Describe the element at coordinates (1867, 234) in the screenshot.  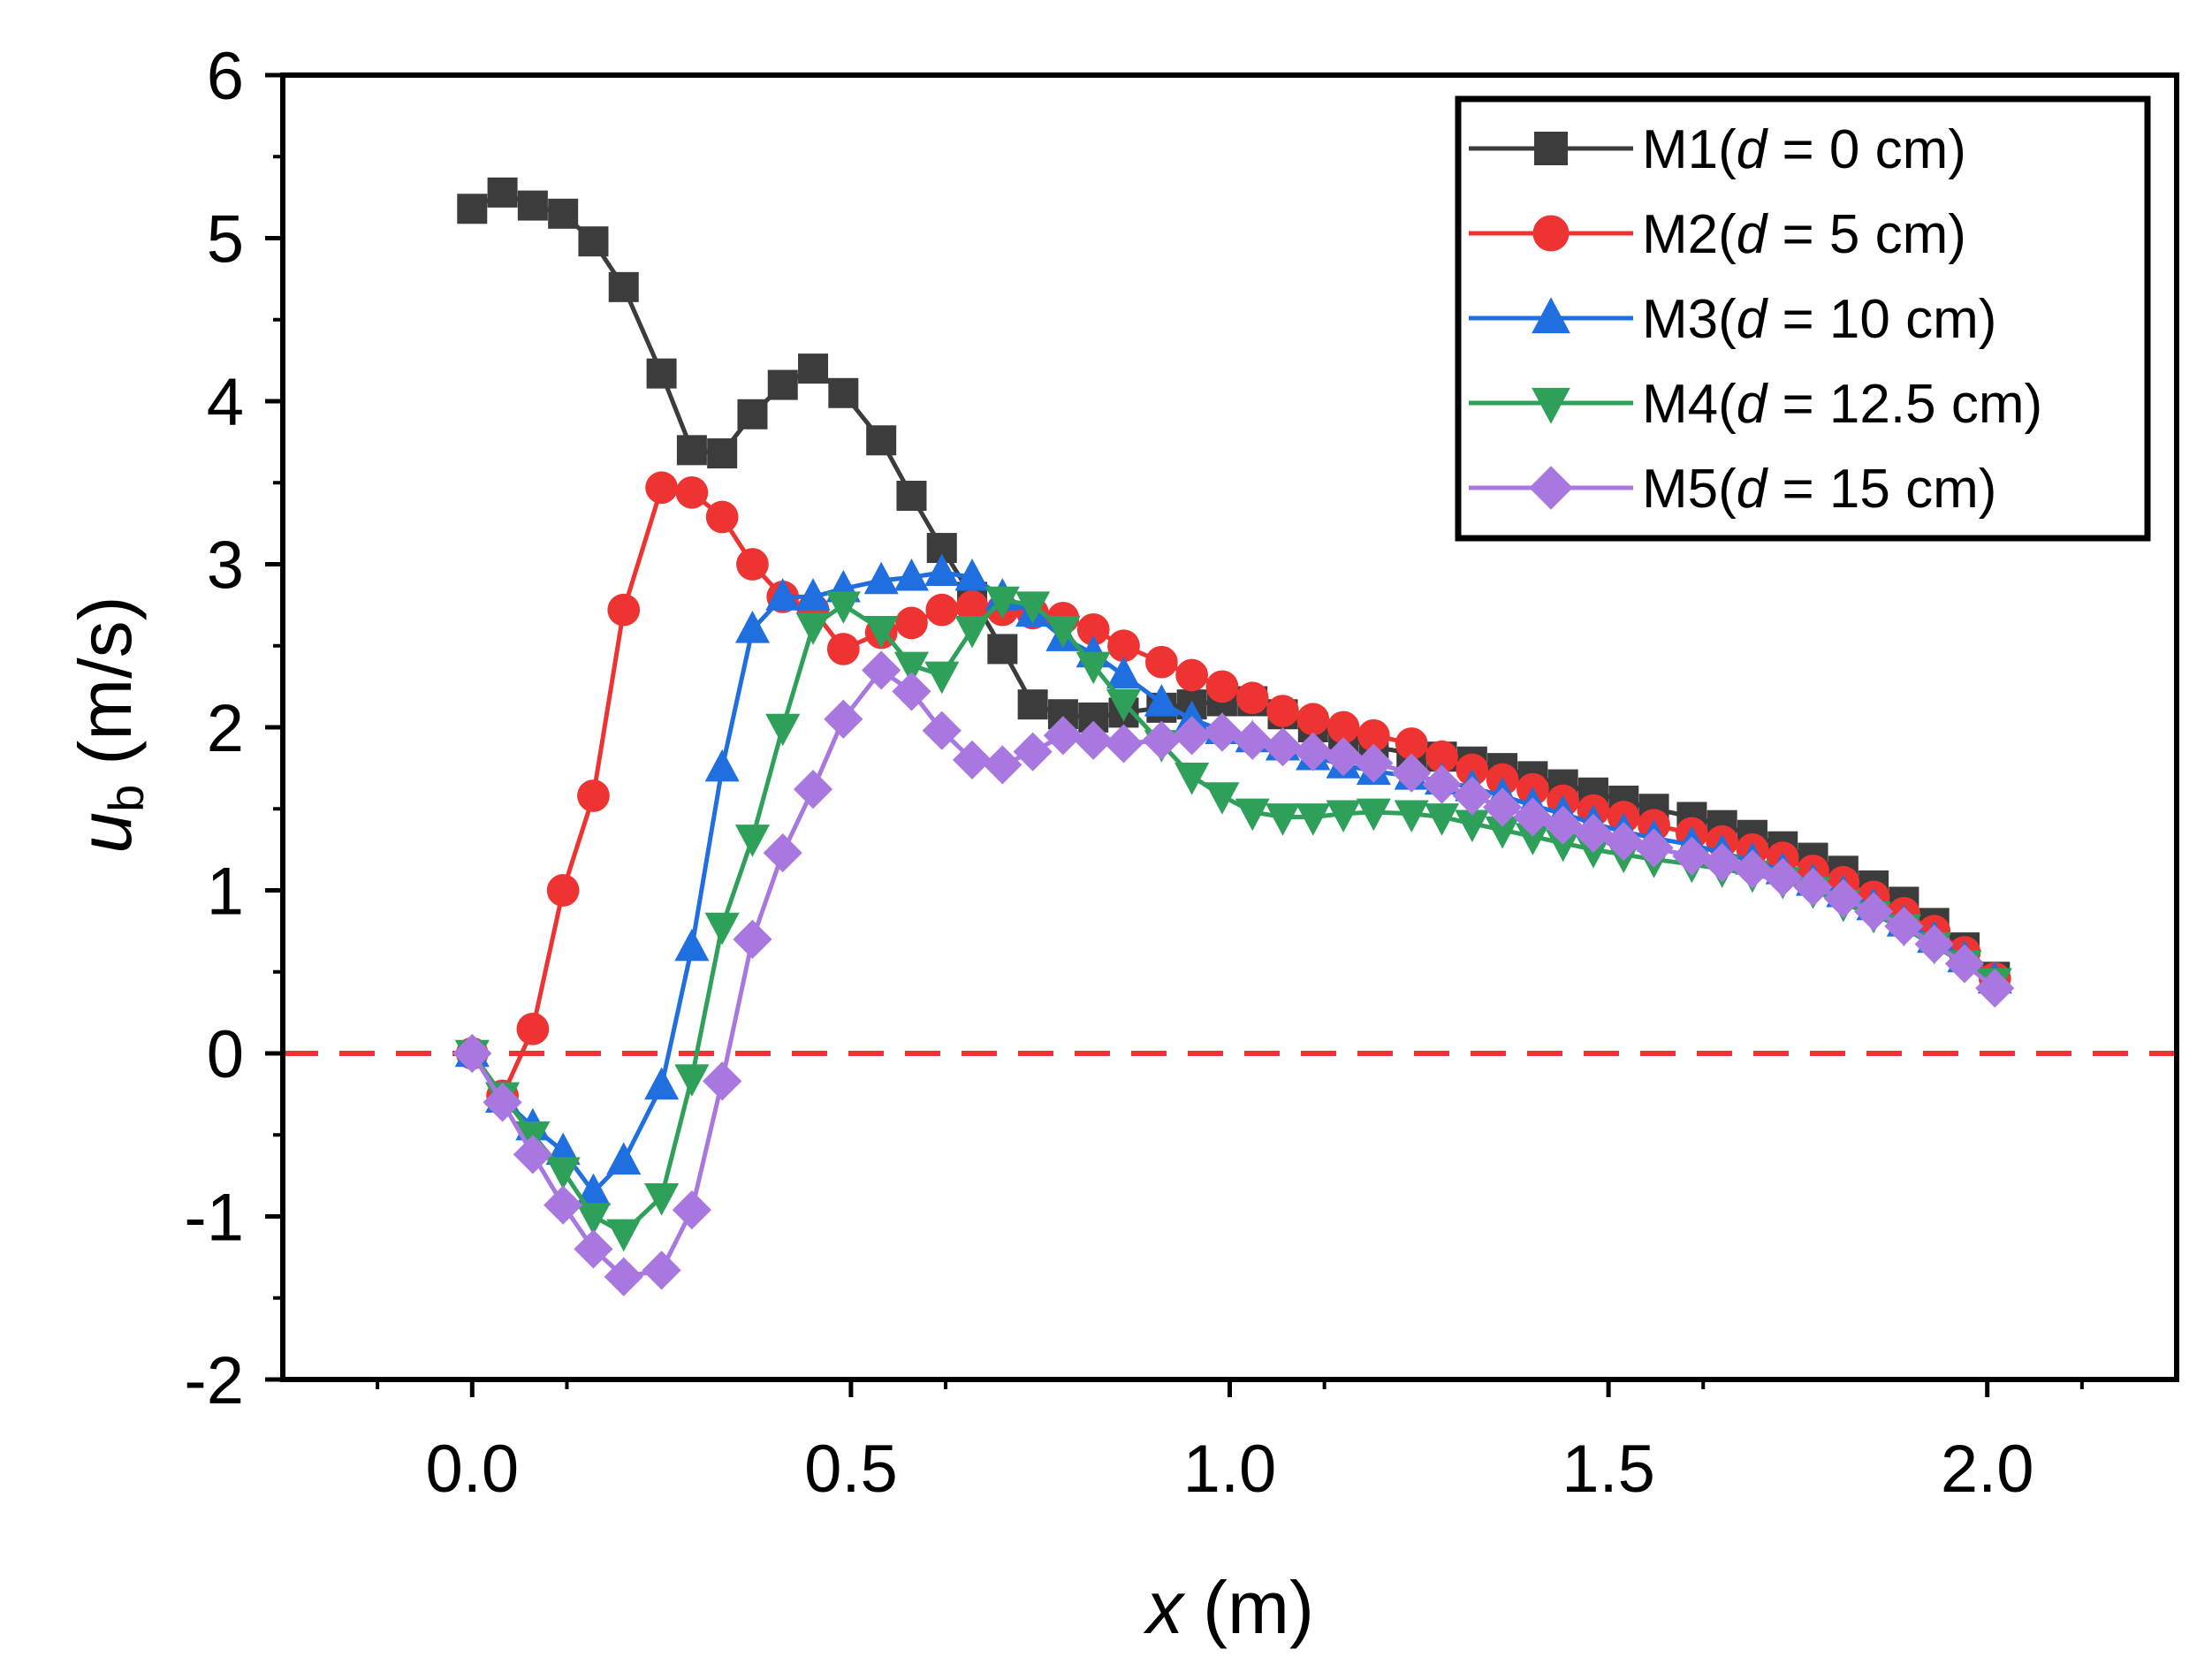
I see `legend-label-suffix: = 5 cm)` at that location.